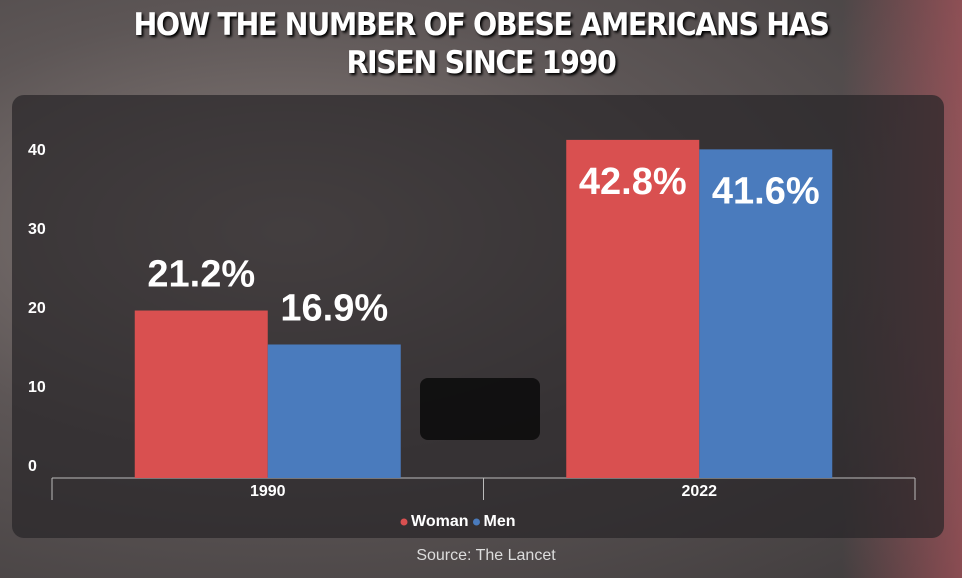 This screenshot has width=962, height=578. Describe the element at coordinates (766, 191) in the screenshot. I see `value-label: 41.6%` at that location.